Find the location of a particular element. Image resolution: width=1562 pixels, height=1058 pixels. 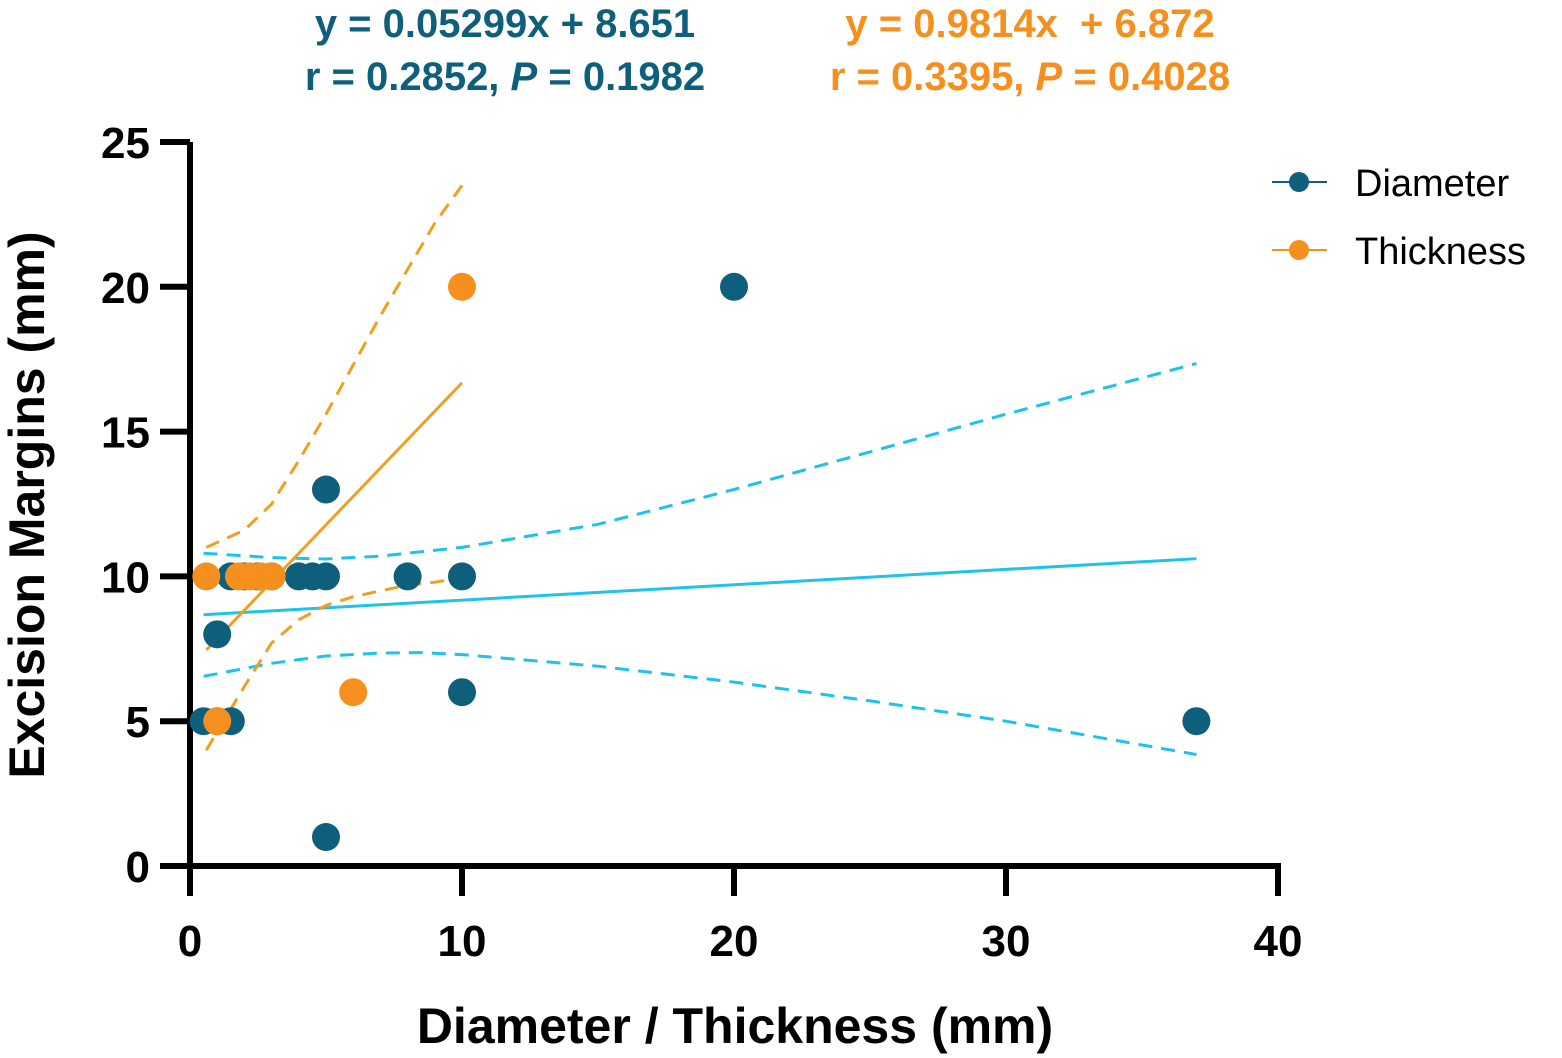

ci-upper-thickness is located at coordinates (334, 366).